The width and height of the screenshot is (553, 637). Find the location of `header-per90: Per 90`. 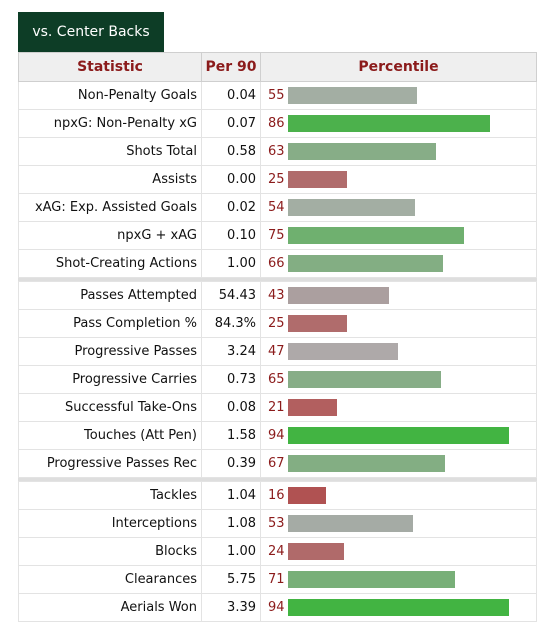

header-per90: Per 90 is located at coordinates (231, 67).